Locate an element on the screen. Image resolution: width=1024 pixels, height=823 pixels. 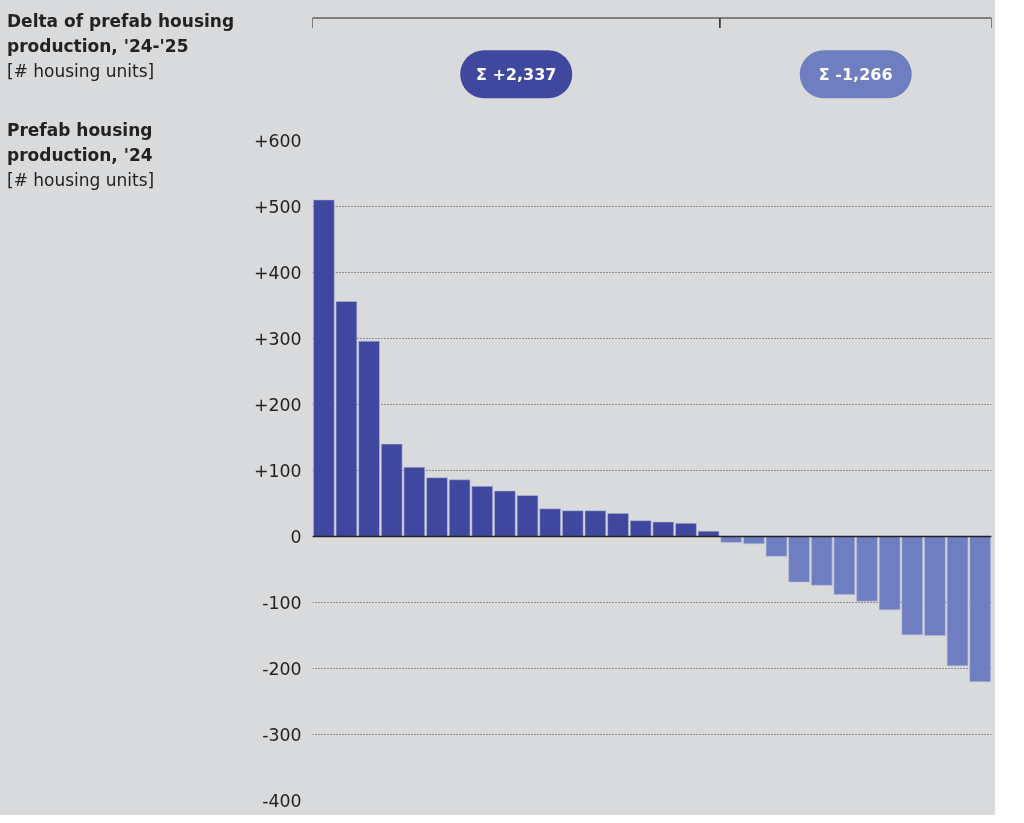
y-tick-label: +100 is located at coordinates (277, 471).